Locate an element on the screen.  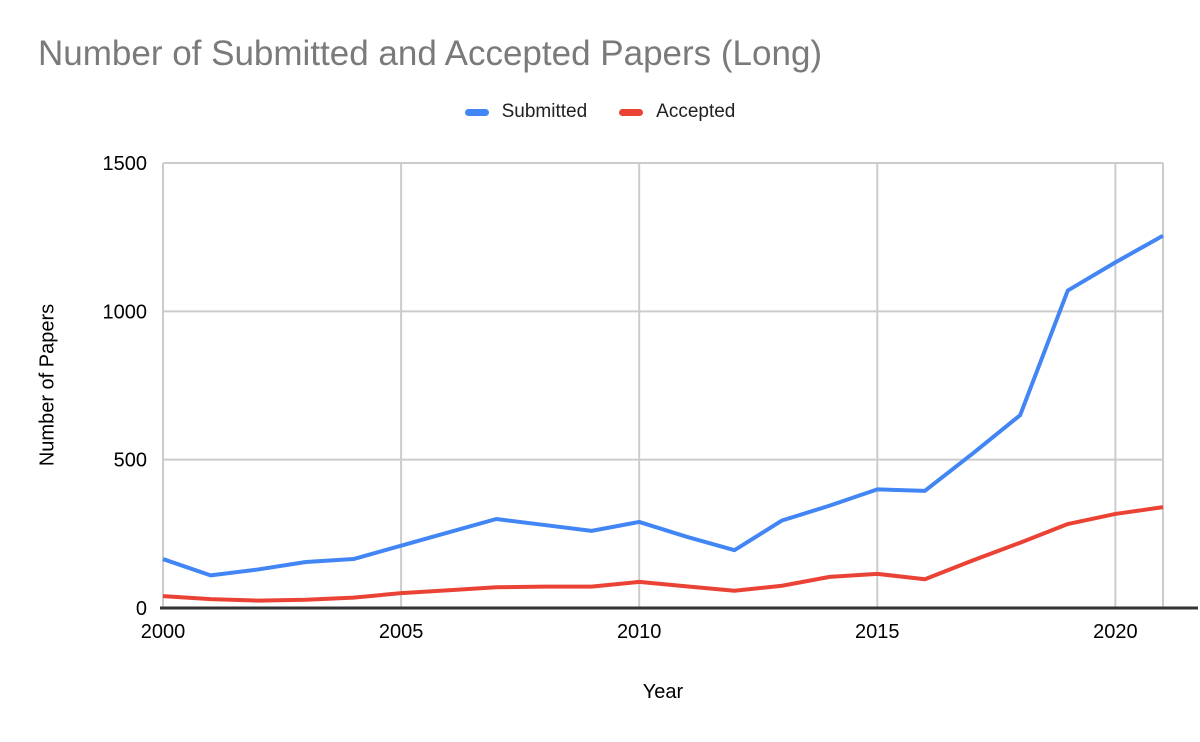
x-tick-label-2005: 2005 is located at coordinates (401, 632).